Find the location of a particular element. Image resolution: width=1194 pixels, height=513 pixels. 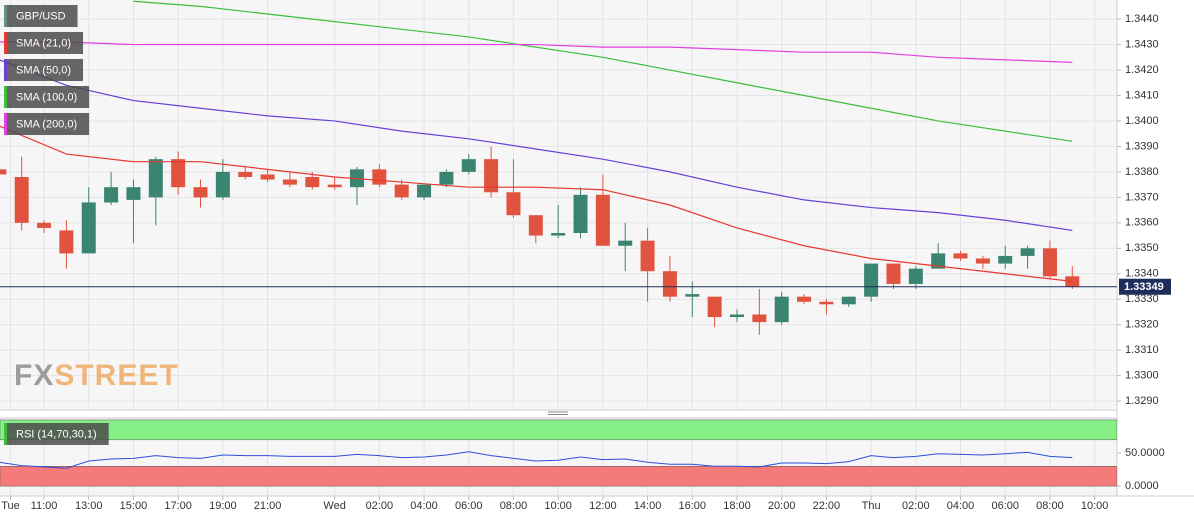

x-tick-label: 13:00 is located at coordinates (89, 506).